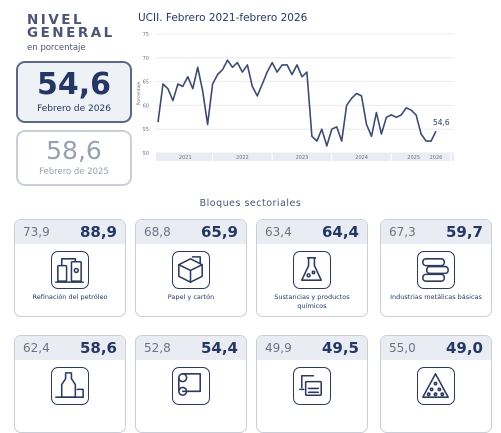  Describe the element at coordinates (74, 172) in the screenshot. I see `previous-date: Febrero de 2025` at that location.